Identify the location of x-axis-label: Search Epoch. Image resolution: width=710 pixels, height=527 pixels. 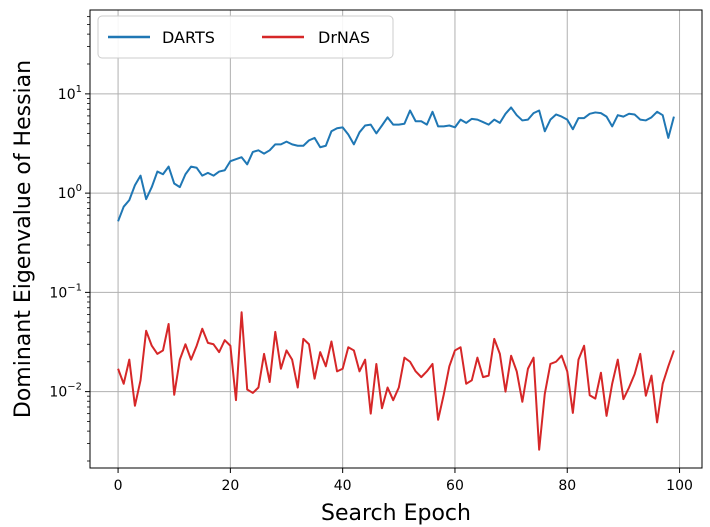
(396, 513).